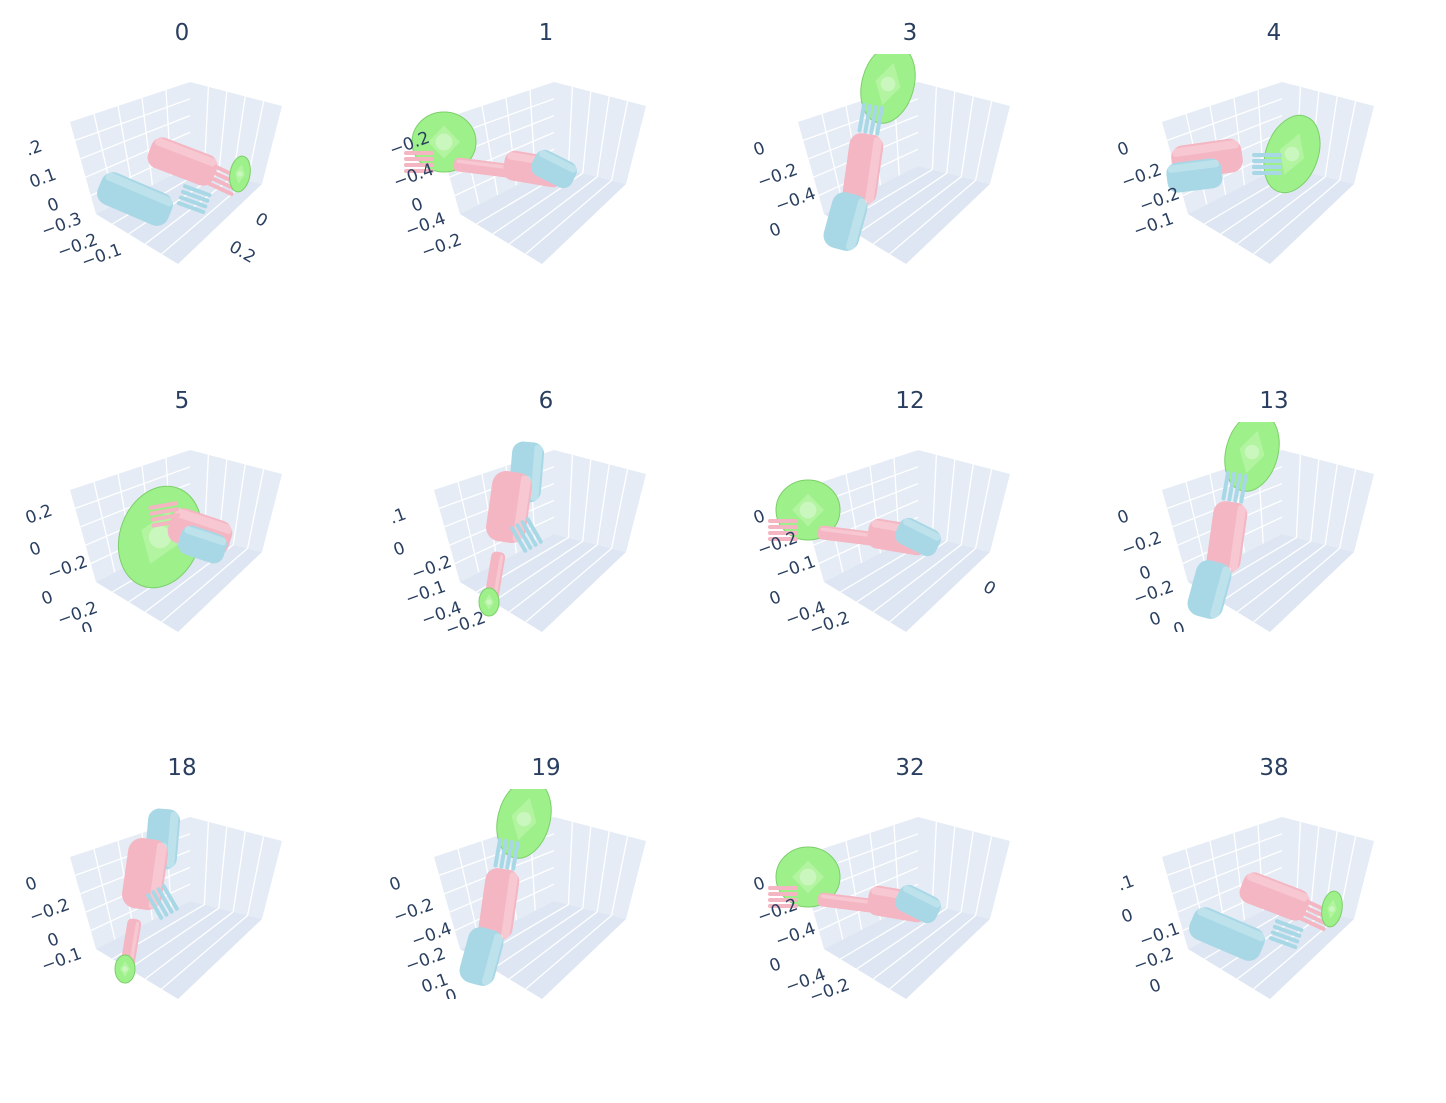  I want to click on axis-tick-label: .2, so click(34, 148).